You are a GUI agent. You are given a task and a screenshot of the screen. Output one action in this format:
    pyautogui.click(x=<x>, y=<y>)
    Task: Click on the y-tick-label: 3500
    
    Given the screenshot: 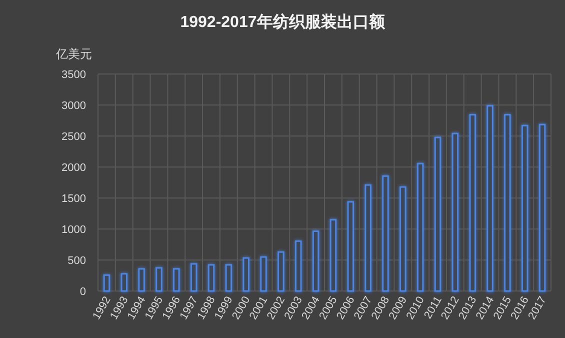 What is the action you would take?
    pyautogui.click(x=74, y=75)
    